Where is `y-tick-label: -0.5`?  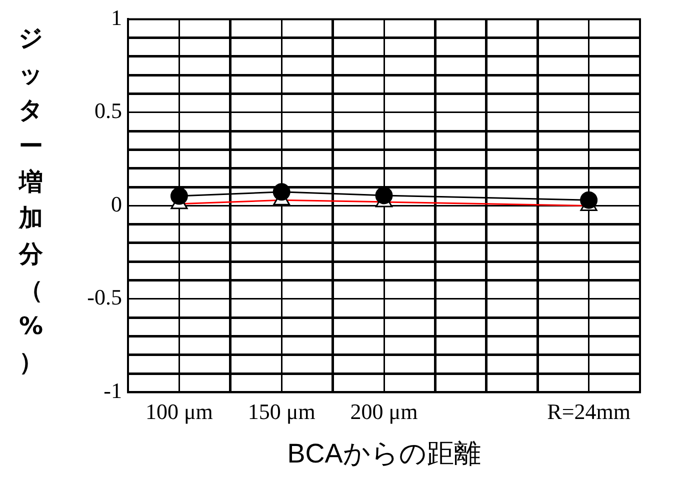
y-tick-label: -0.5 is located at coordinates (104, 297).